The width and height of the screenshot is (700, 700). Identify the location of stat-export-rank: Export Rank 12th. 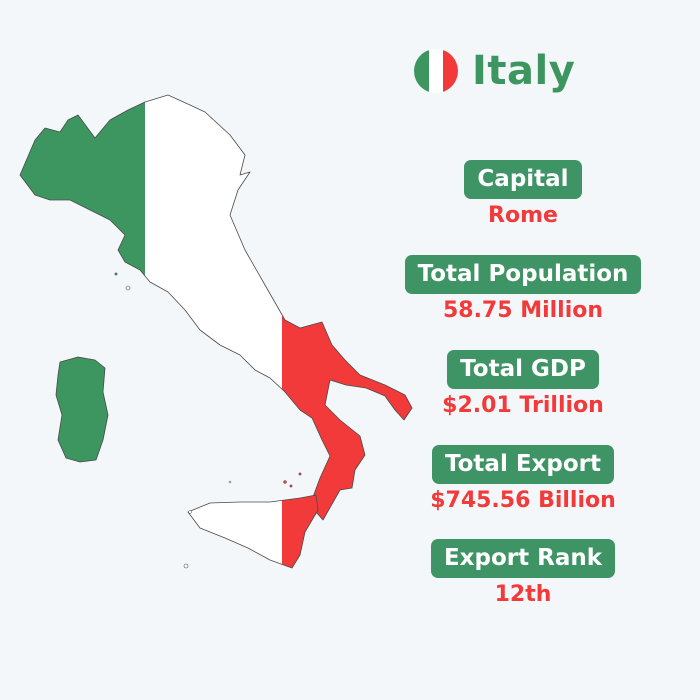
(523, 573).